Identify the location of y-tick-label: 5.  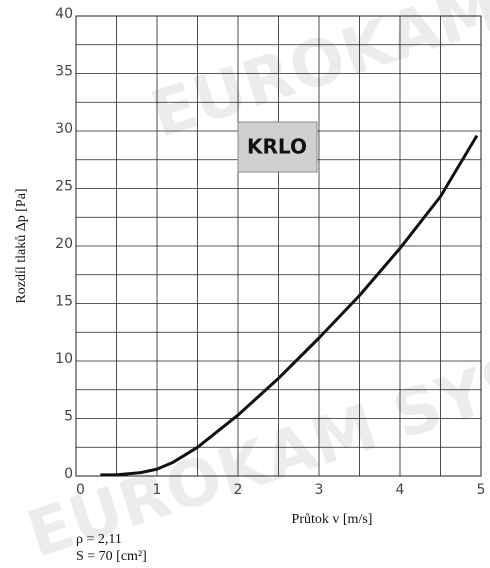
(68, 417).